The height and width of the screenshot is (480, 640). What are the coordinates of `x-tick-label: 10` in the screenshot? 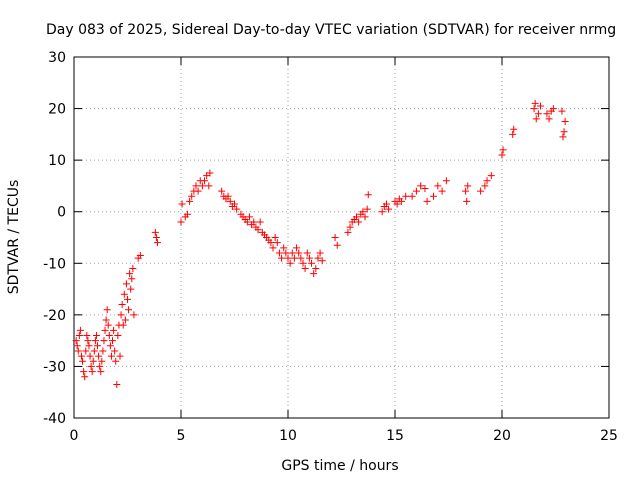 It's located at (288, 436).